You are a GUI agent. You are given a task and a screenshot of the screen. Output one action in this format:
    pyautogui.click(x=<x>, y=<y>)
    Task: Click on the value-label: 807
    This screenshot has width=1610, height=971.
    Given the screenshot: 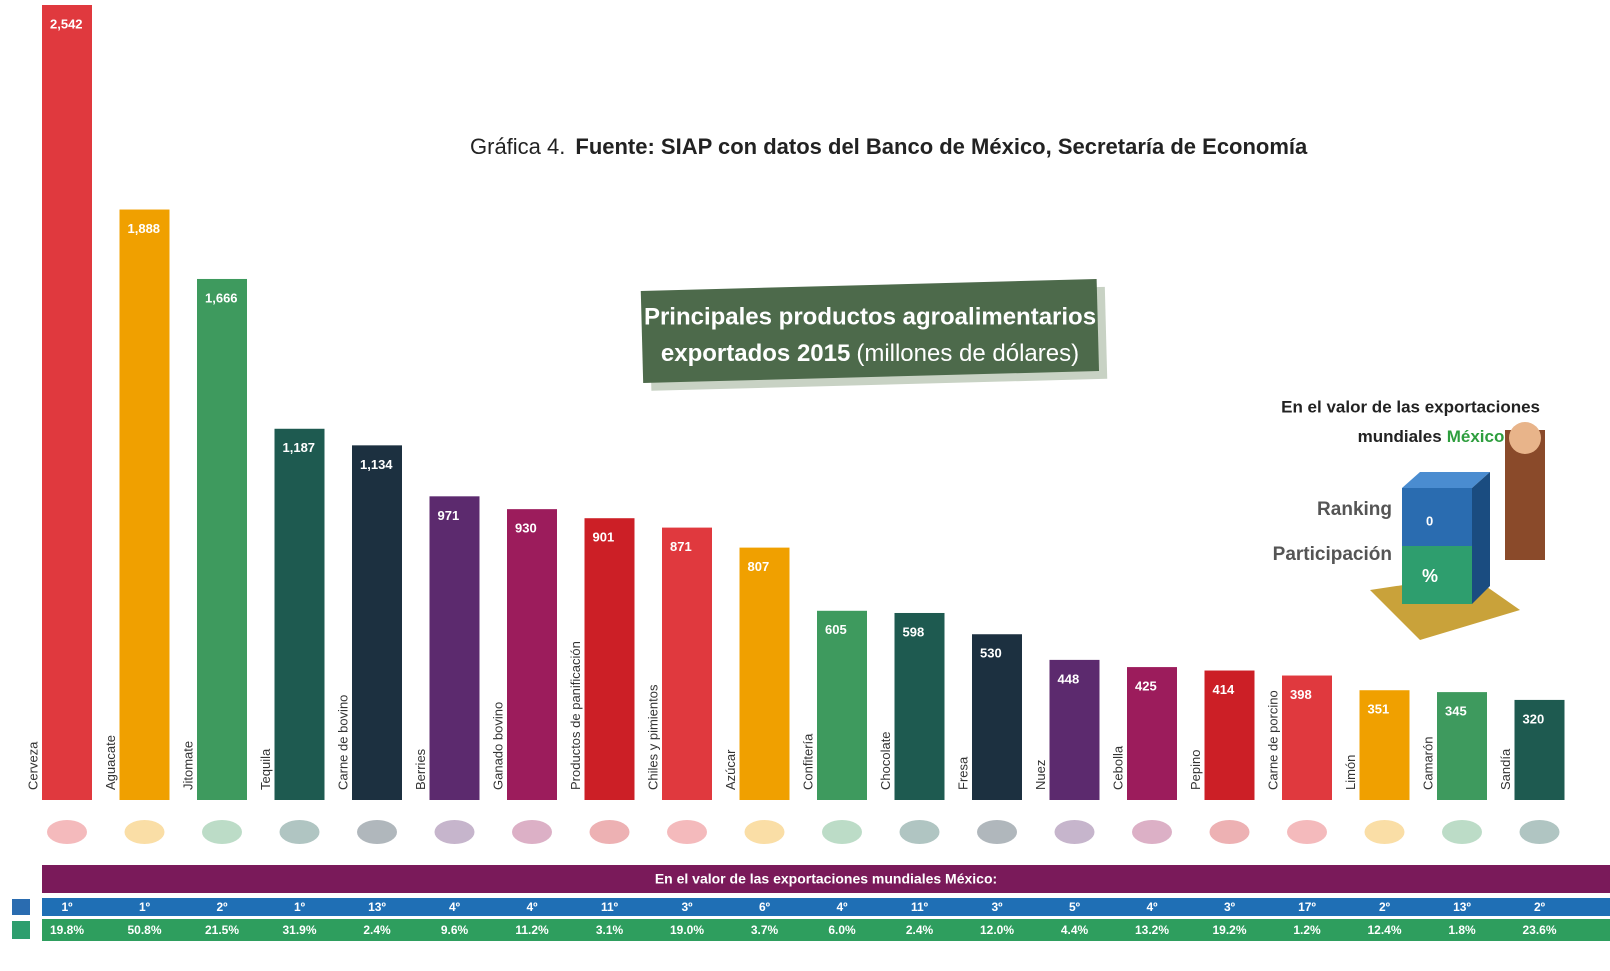 What is the action you would take?
    pyautogui.click(x=759, y=566)
    